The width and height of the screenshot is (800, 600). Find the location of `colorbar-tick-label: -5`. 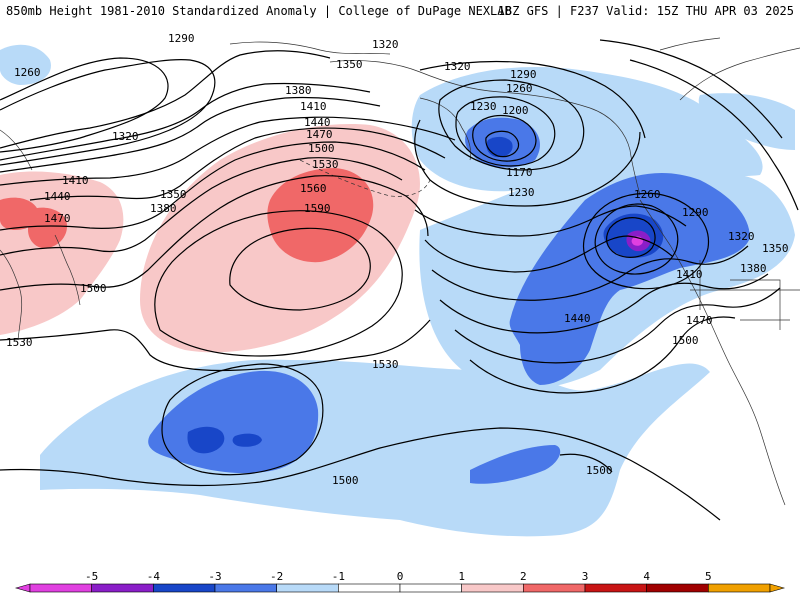

colorbar-tick-label: -5 is located at coordinates (91, 576).